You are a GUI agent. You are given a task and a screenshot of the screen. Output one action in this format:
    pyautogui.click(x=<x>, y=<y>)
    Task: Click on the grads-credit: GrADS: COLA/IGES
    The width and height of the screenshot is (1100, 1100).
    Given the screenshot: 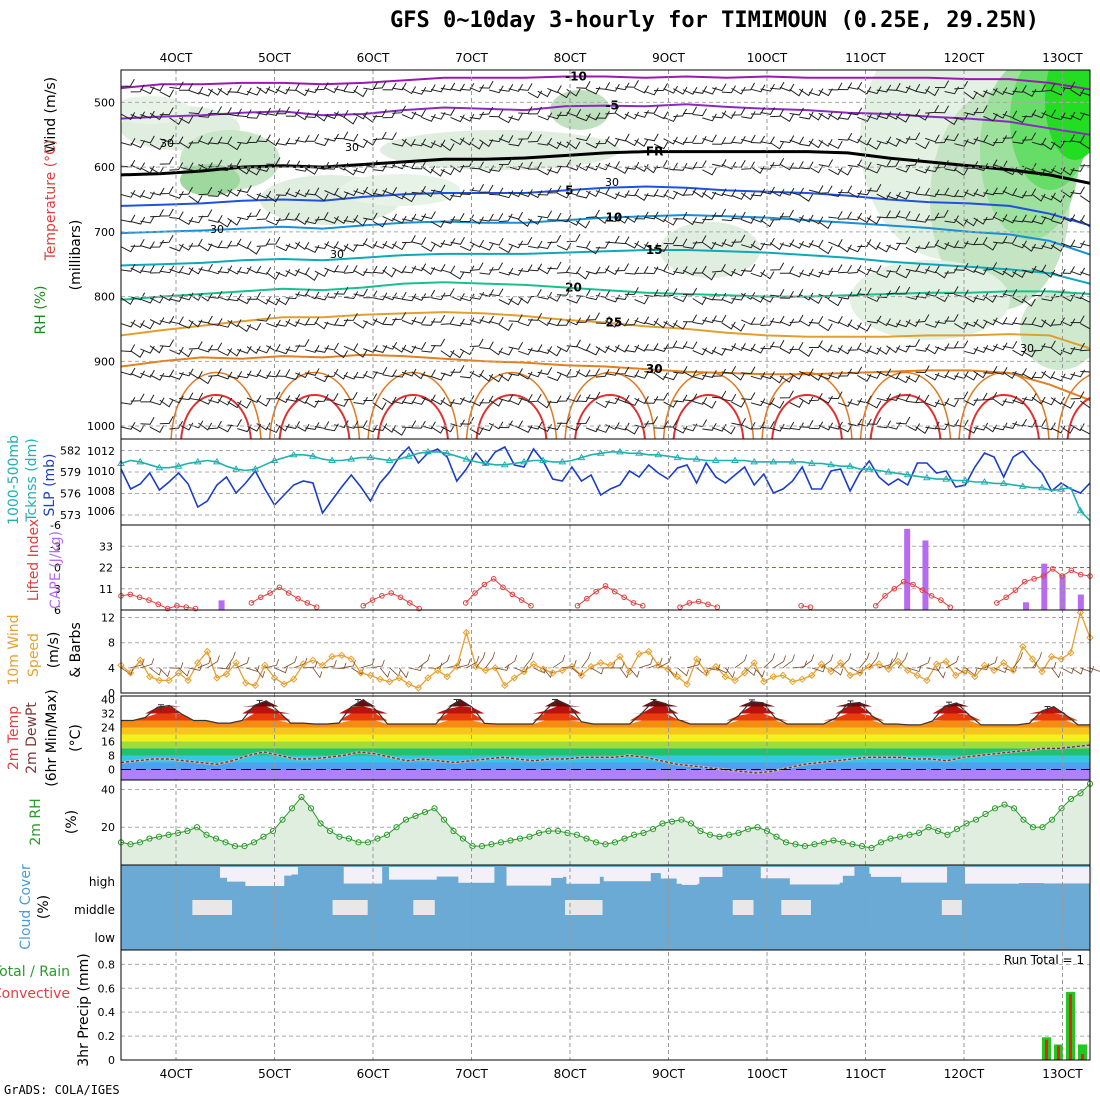 What is the action you would take?
    pyautogui.click(x=62, y=1090)
    